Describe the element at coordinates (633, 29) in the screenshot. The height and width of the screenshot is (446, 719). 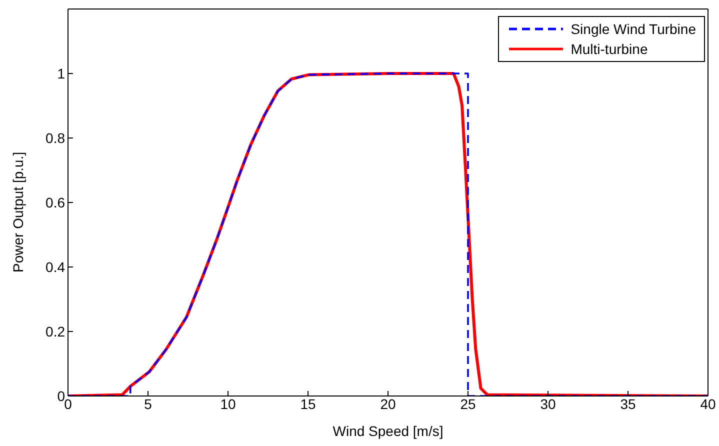
I see `legend-label: Single Wind Turbine` at that location.